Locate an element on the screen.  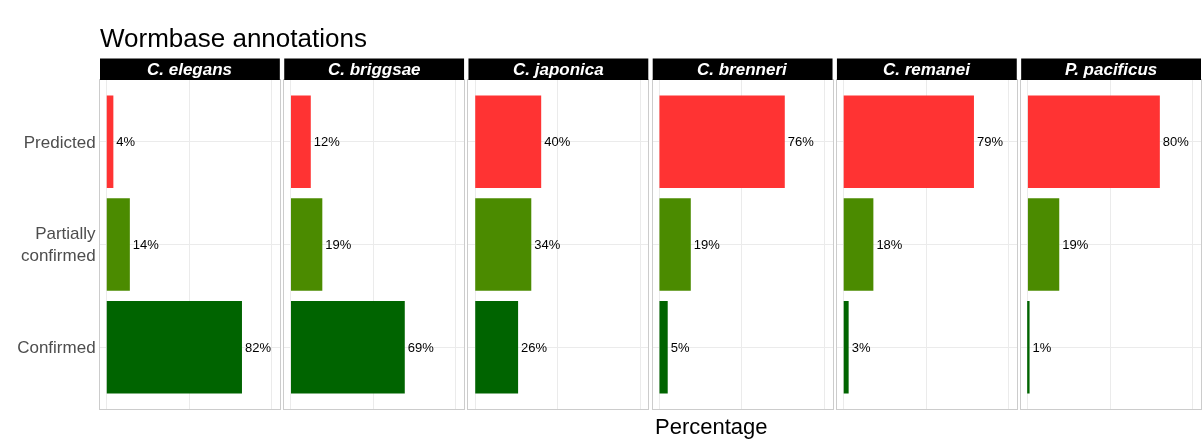
data-label: 82% is located at coordinates (258, 347).